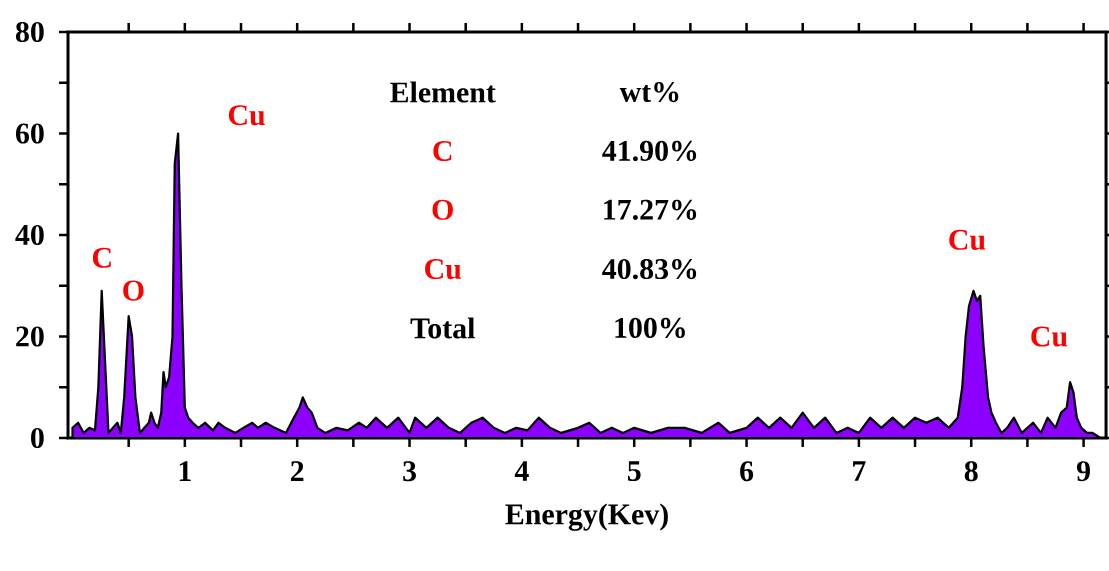 The width and height of the screenshot is (1109, 571). I want to click on y-tick-label: 20, so click(30, 336).